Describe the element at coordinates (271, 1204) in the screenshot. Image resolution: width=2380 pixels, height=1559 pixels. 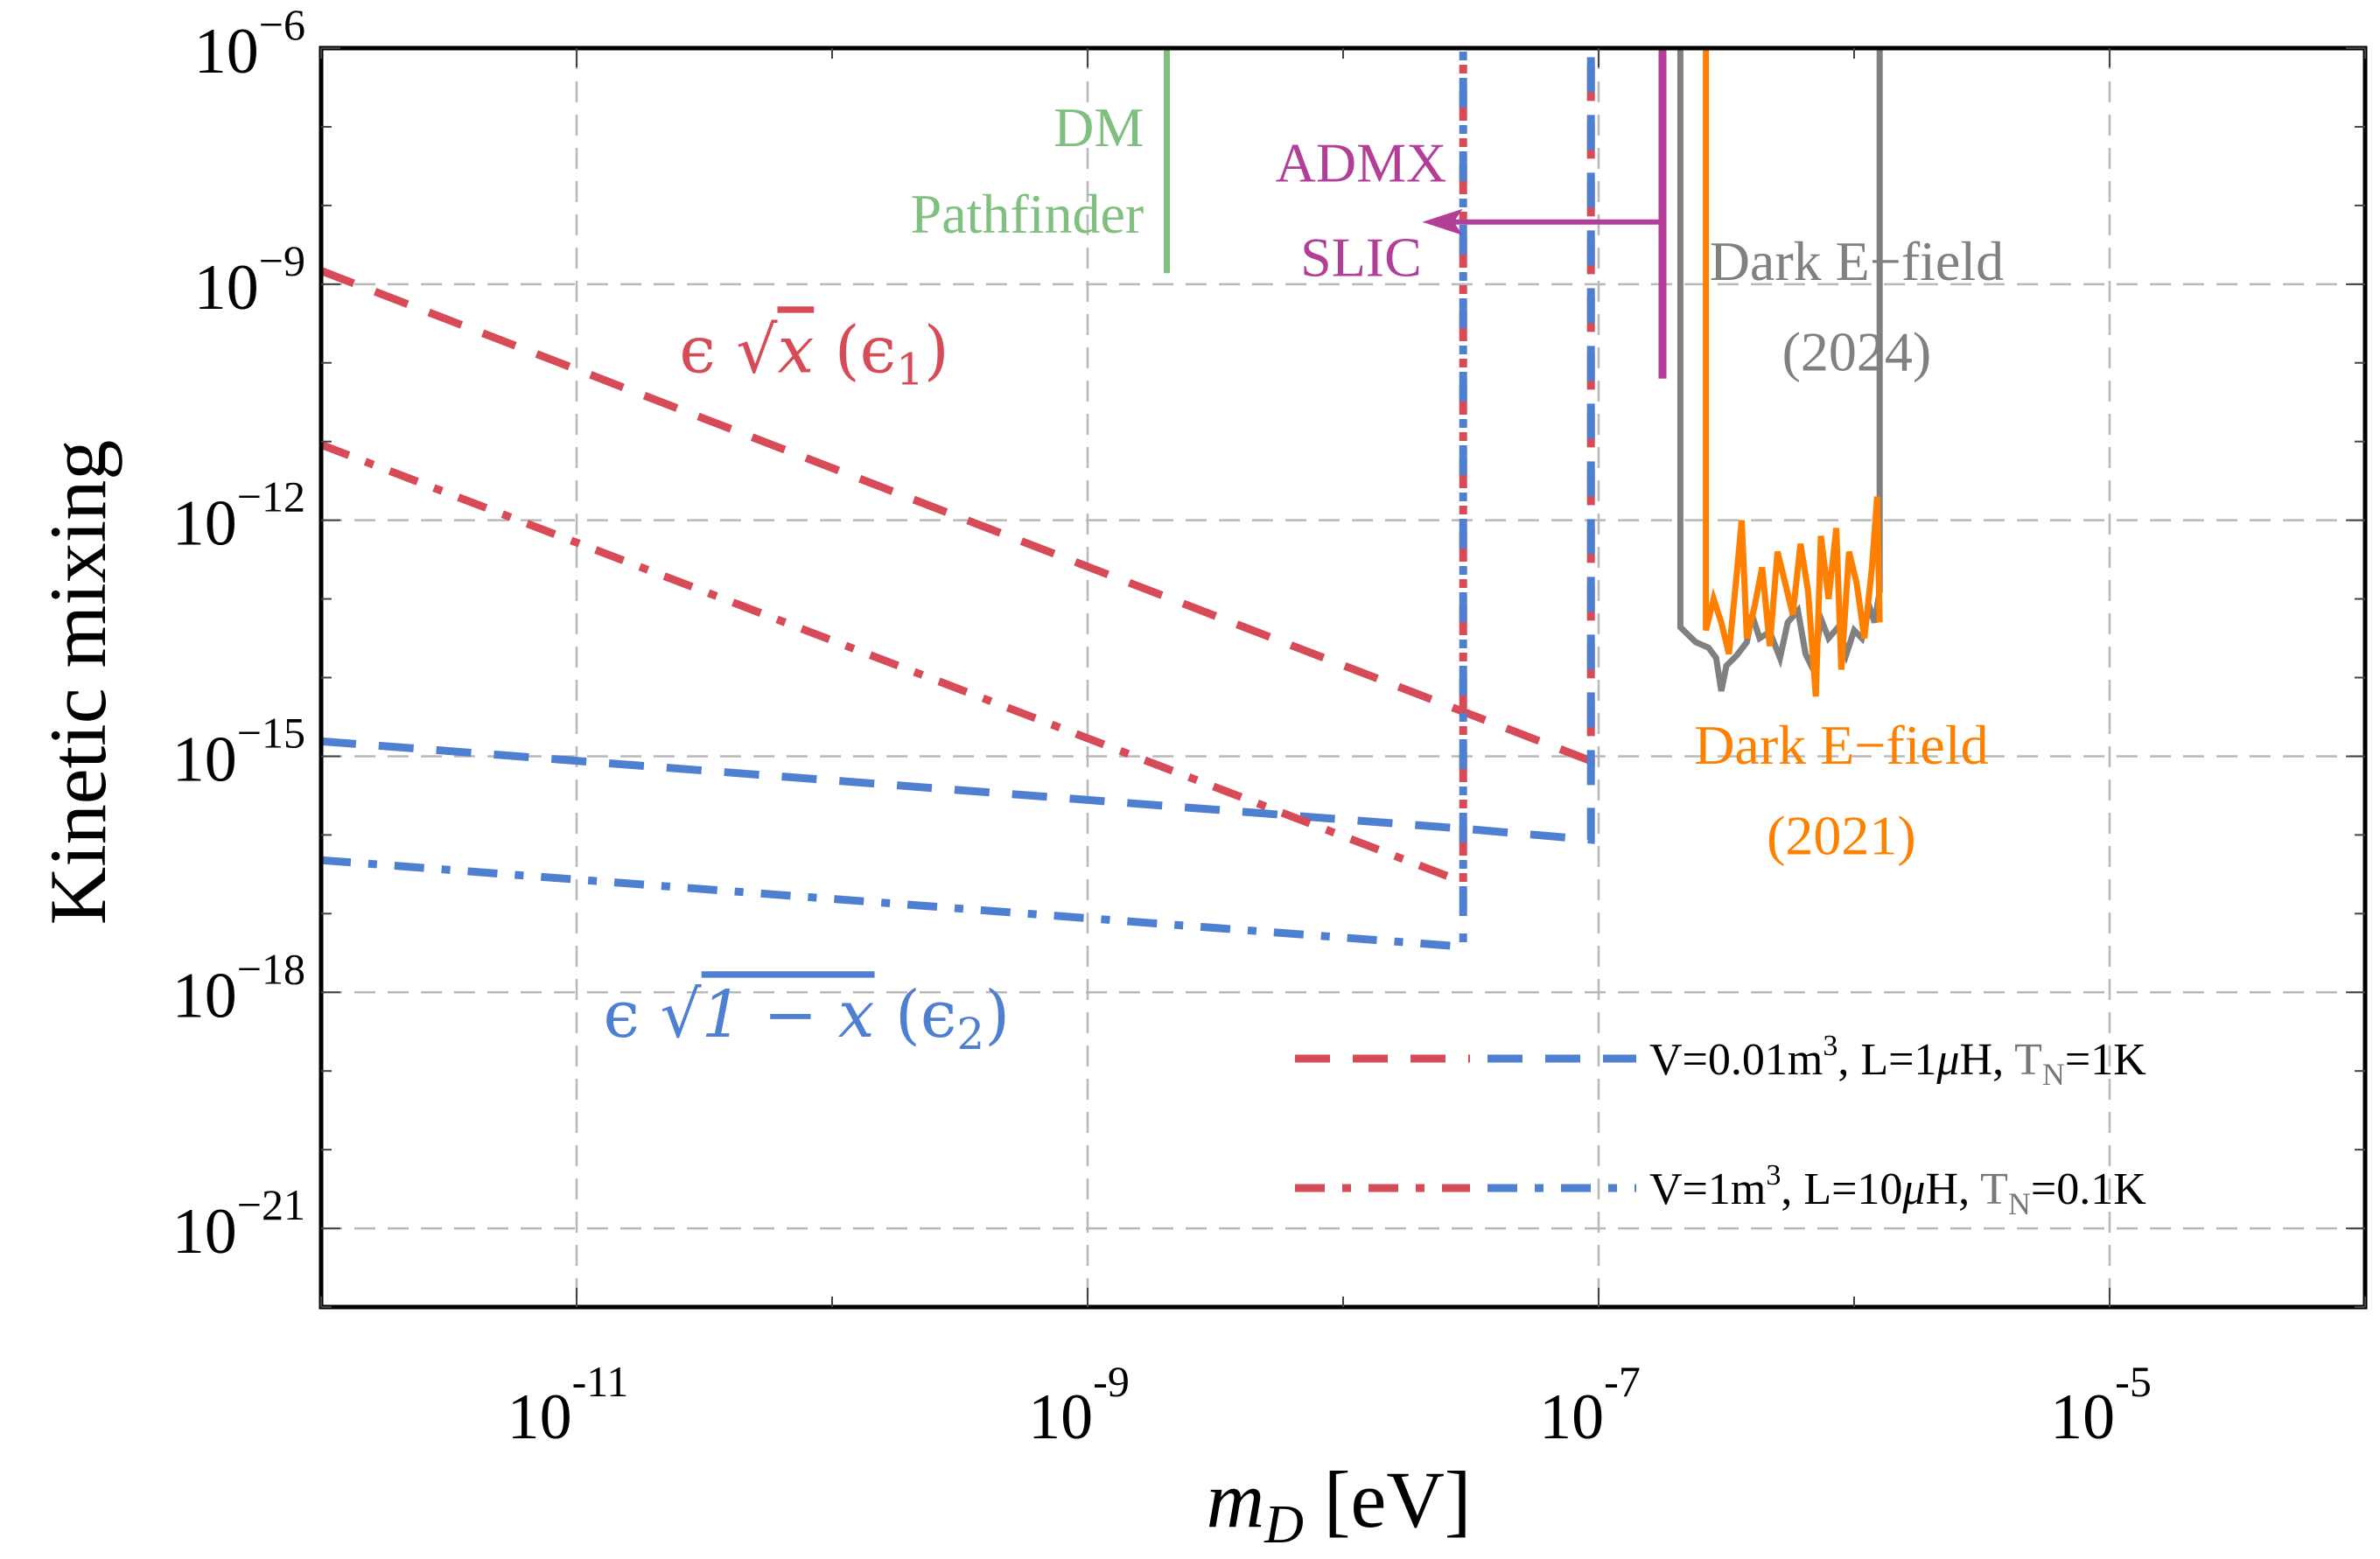
I see `y-tick-label-exp: −21` at that location.